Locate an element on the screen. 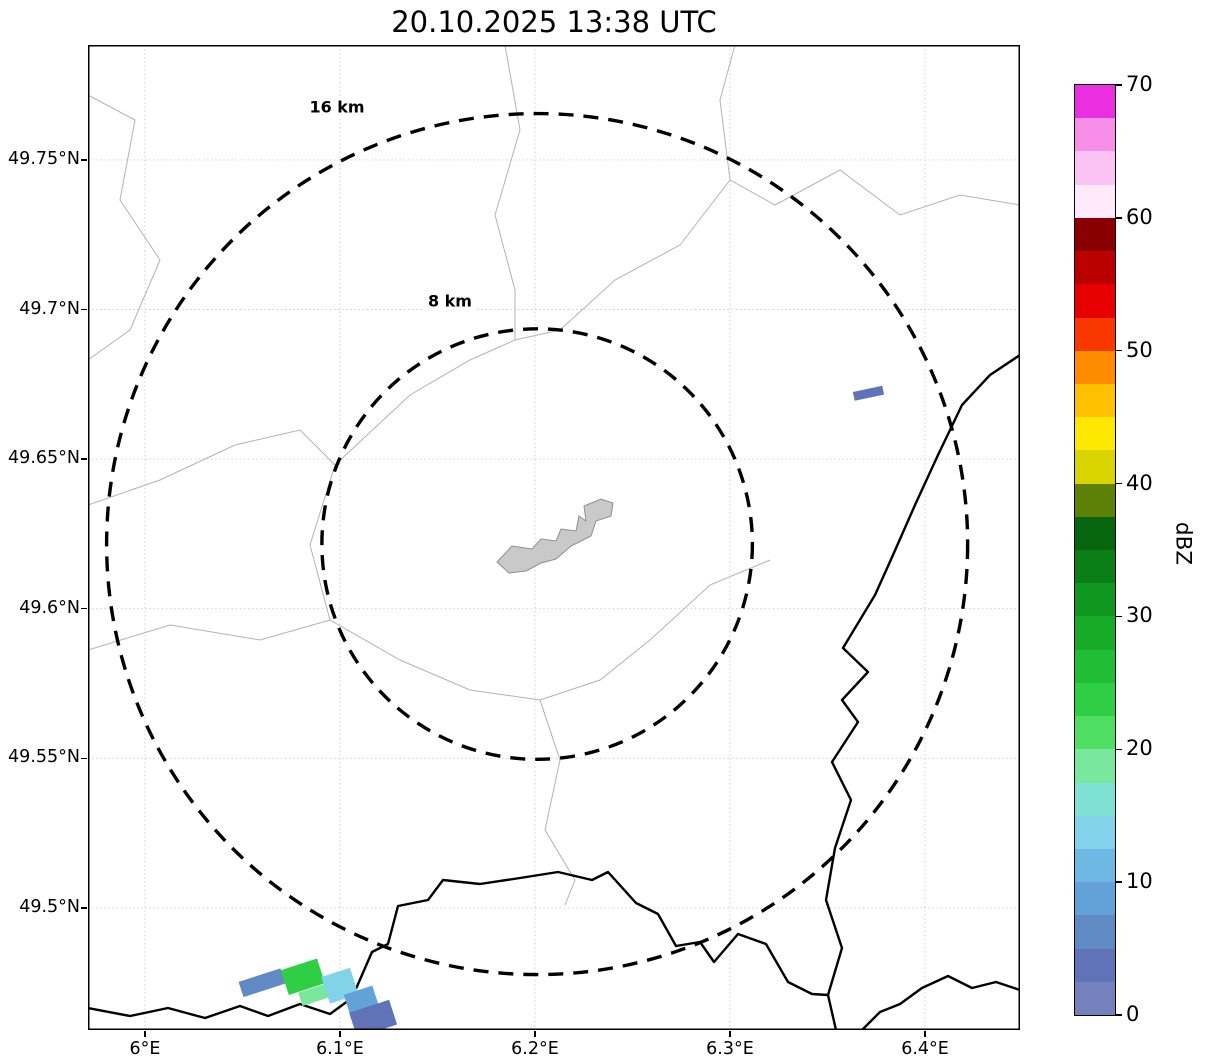  colorbar-tick-label: 30 is located at coordinates (1139, 615).